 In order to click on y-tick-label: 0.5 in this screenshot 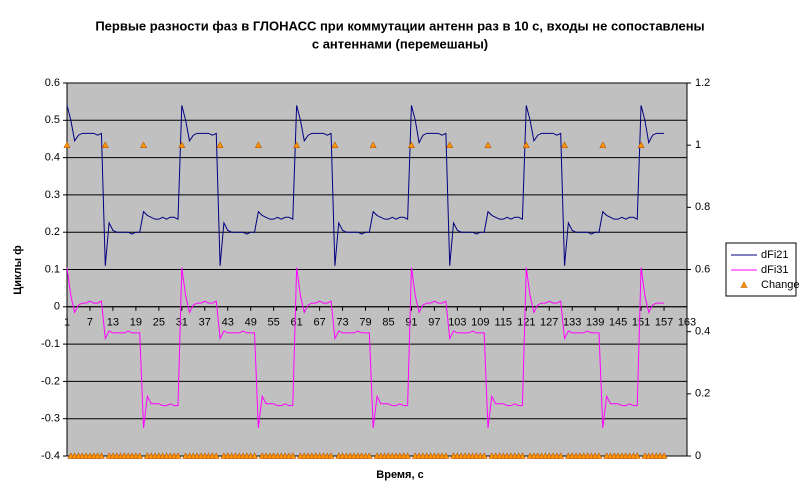, I will do `click(52, 120)`.